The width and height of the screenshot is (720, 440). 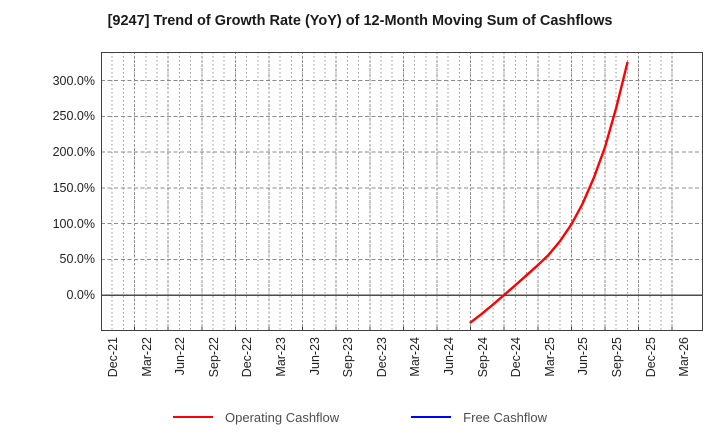 I want to click on x-tick-label: Sep-22, so click(x=213, y=357).